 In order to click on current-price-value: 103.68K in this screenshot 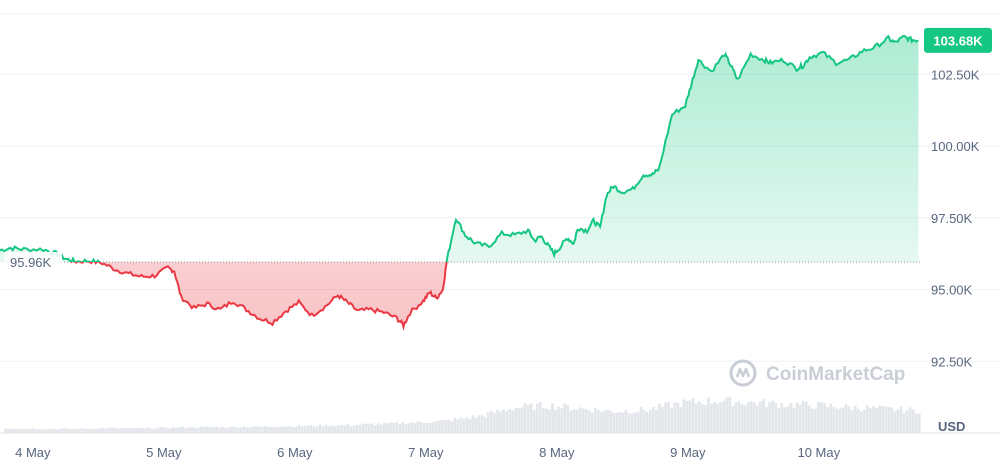, I will do `click(958, 40)`.